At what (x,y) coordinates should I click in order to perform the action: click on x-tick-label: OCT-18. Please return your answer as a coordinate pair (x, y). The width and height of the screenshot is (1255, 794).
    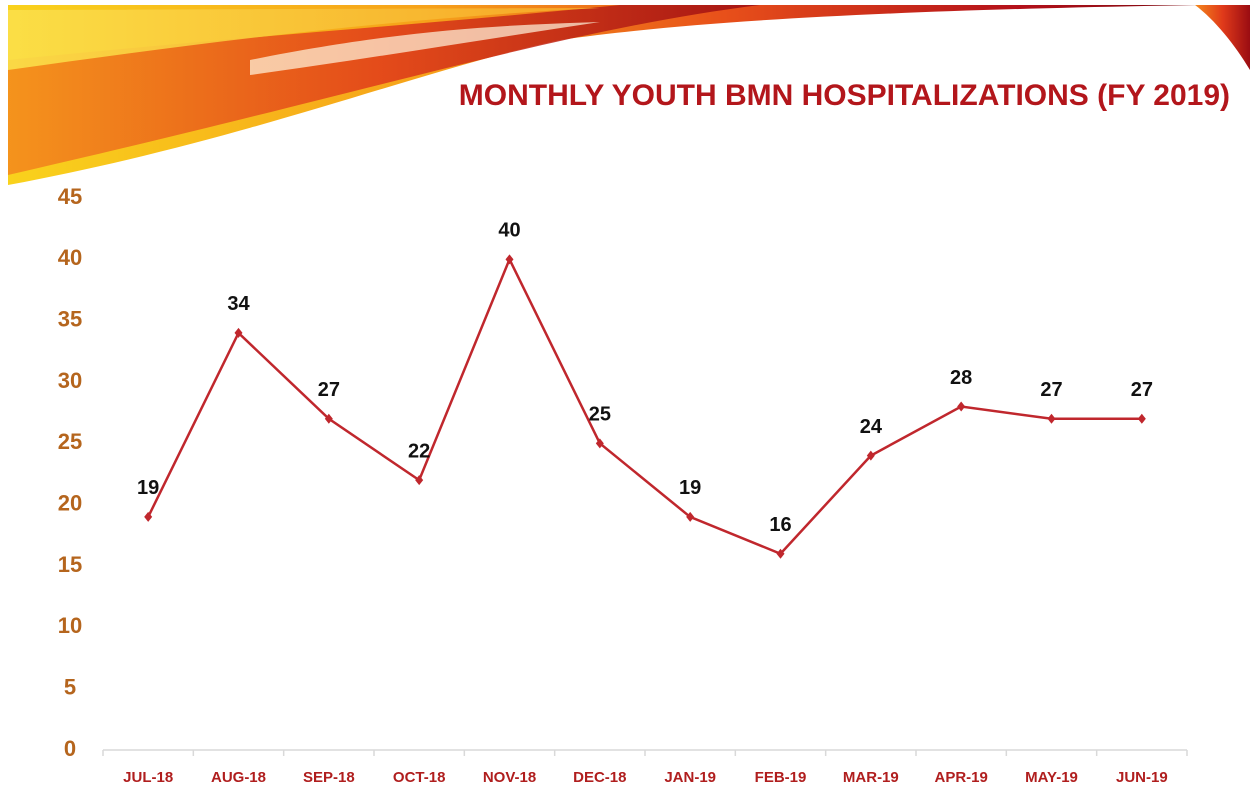
    Looking at the image, I should click on (419, 777).